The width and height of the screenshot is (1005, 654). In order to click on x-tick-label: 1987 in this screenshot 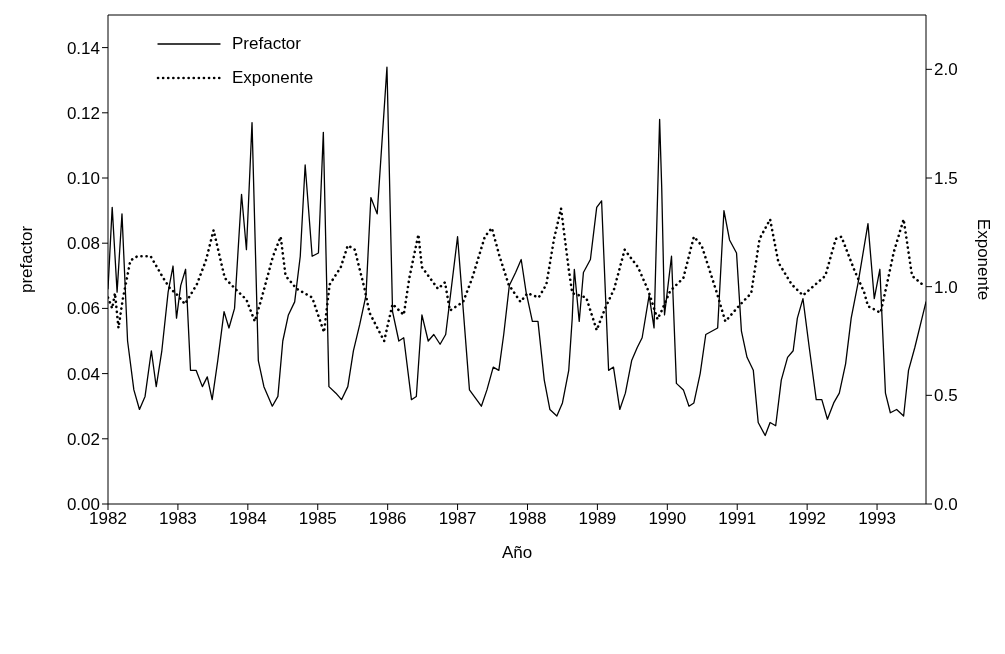, I will do `click(457, 519)`.